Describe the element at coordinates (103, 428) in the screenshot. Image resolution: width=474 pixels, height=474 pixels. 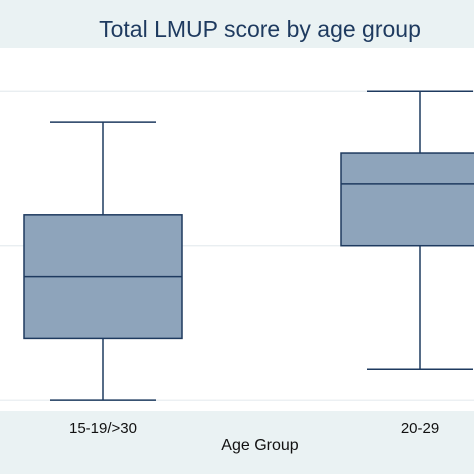
I see `x-tick-label: 15-19/>30` at that location.